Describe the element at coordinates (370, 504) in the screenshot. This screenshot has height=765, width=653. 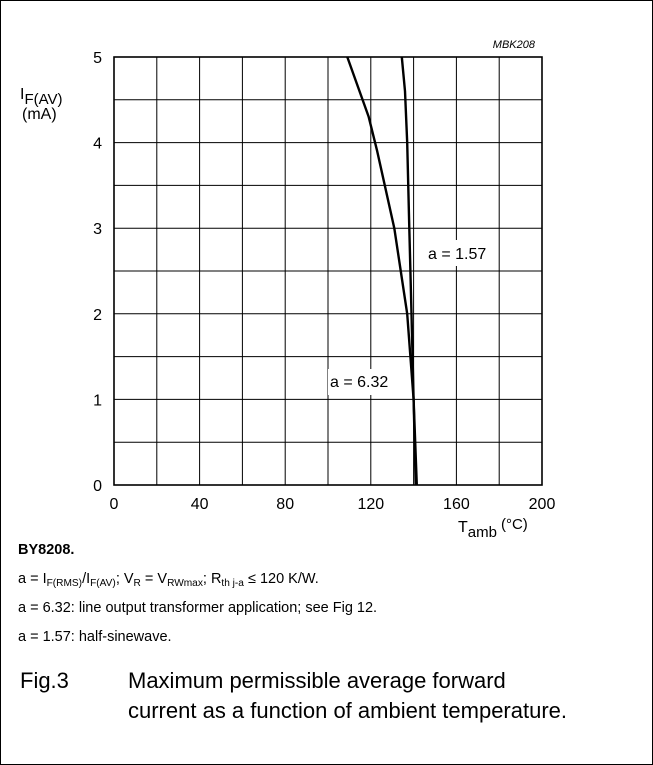
I see `x-tick-label: 120` at that location.